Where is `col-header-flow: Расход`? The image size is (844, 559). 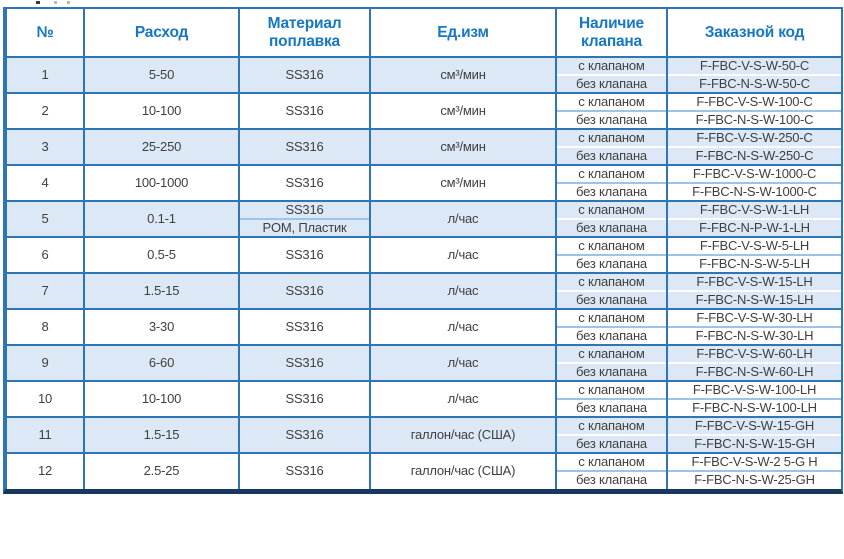
col-header-flow: Расход is located at coordinates (161, 33).